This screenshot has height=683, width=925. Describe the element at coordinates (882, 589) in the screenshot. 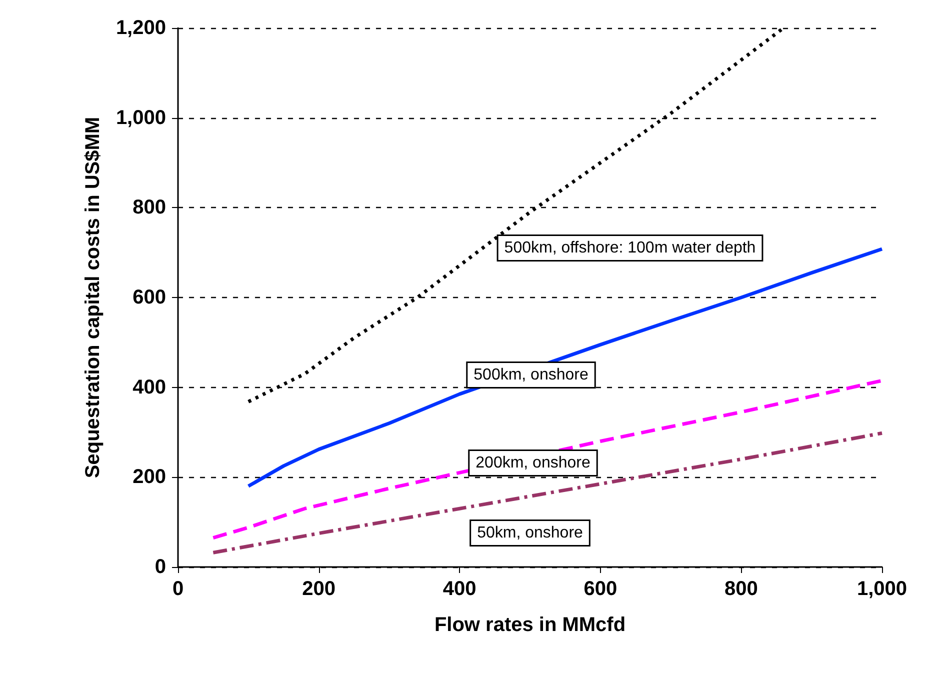

I see `x-tick-label: 1,000` at that location.